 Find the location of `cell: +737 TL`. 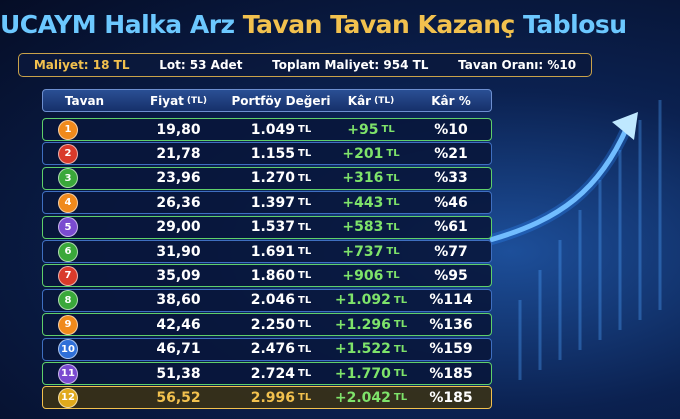

cell: +737 TL is located at coordinates (371, 251).